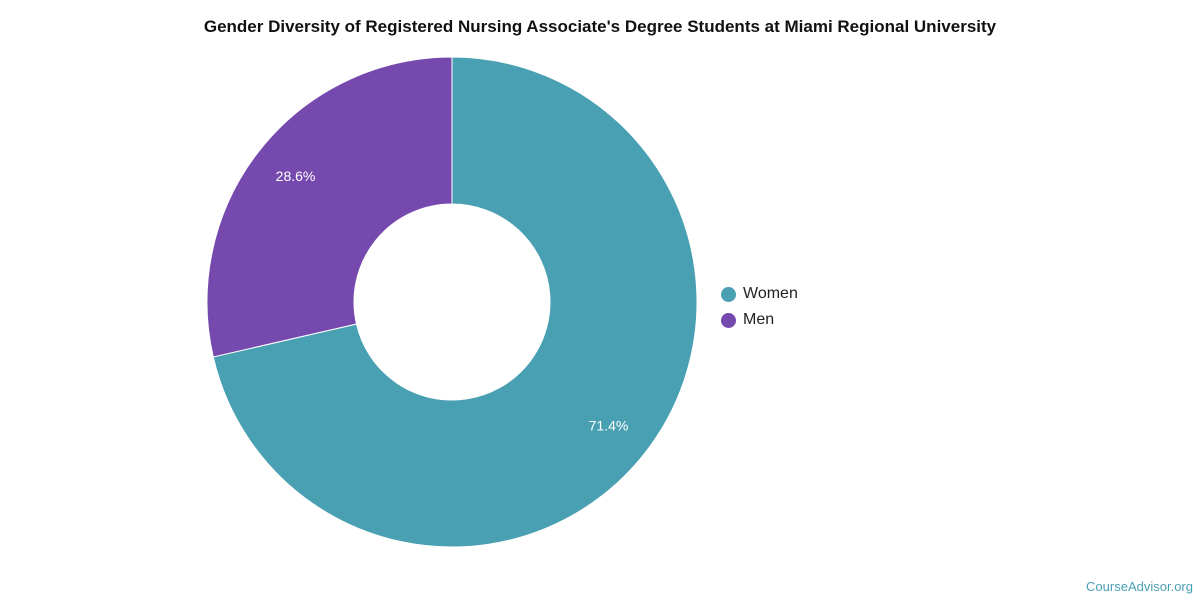 This screenshot has height=600, width=1200. I want to click on legend-swatch-women, so click(728, 294).